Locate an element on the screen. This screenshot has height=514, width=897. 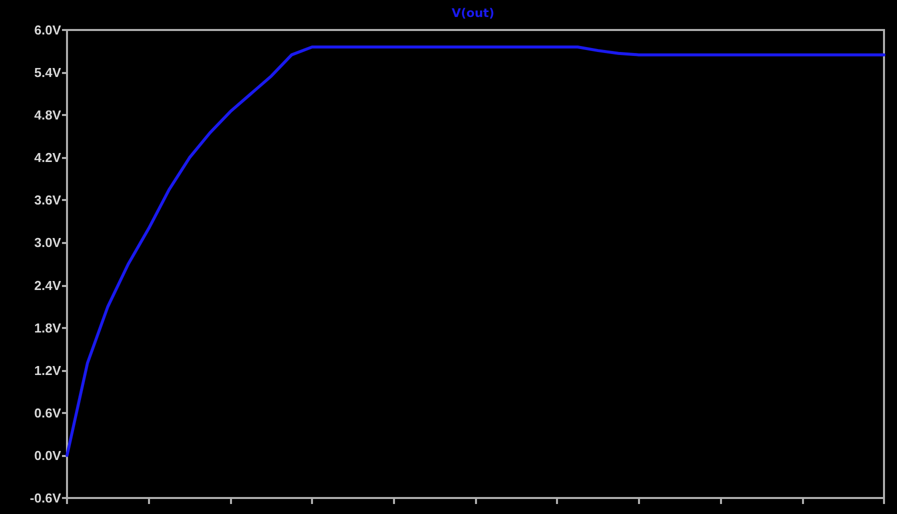
y-tick-label: 2.4V is located at coordinates (48, 285).